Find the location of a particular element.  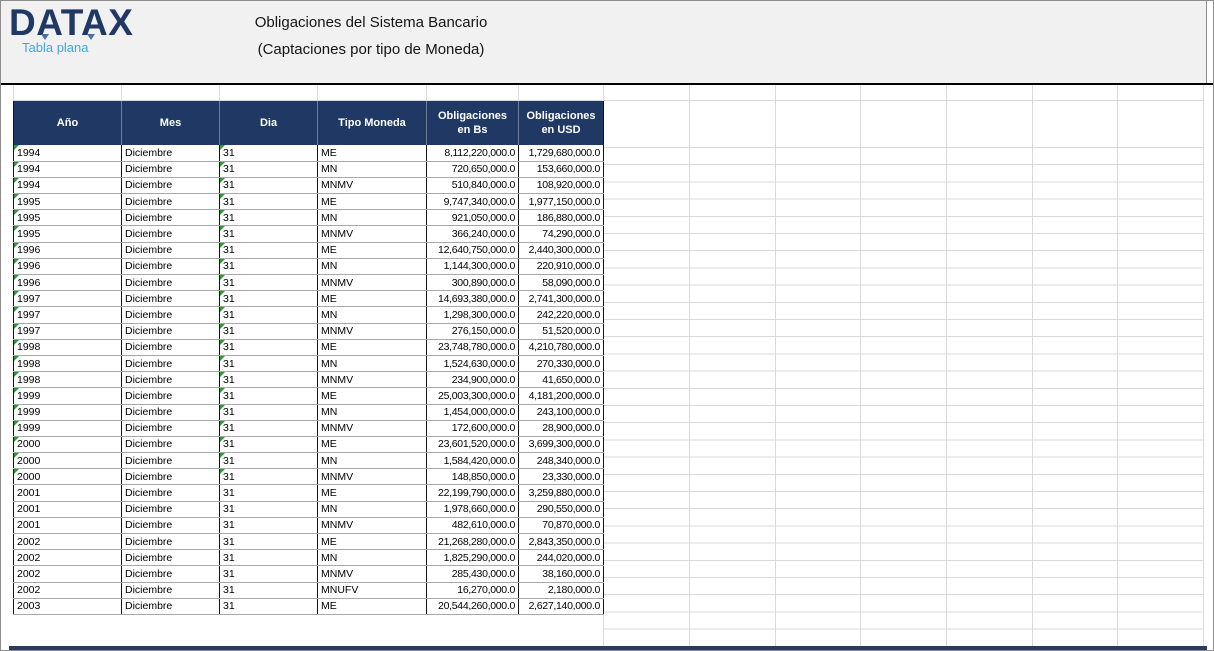

cell-bs: 172,600,000.0 is located at coordinates (472, 428).